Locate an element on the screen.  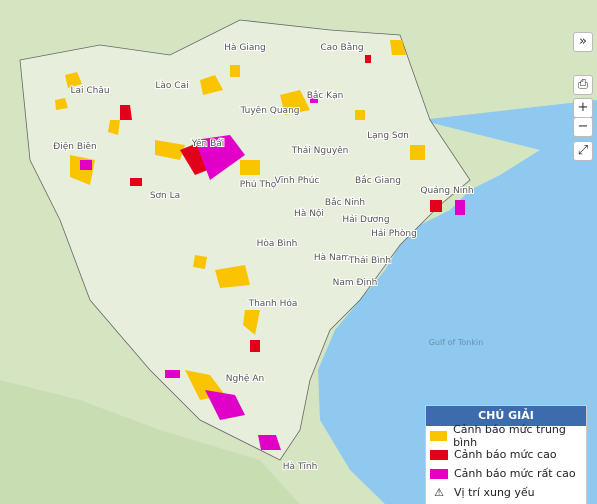
legend-text: Cảnh báo mức trung bình is located at coordinates (509, 435).